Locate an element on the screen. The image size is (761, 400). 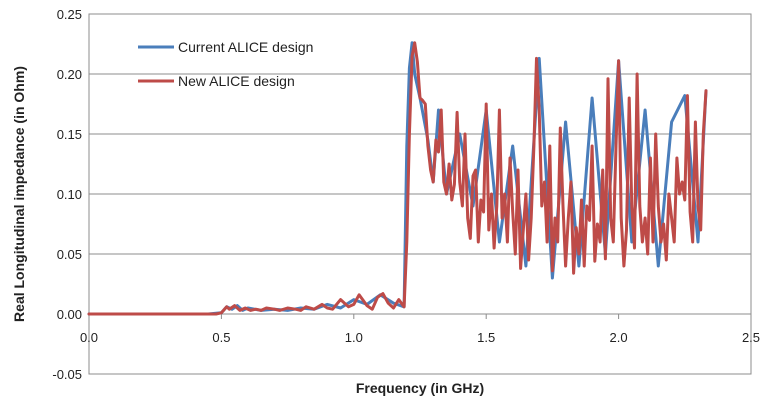
x-axis-title: Frequency (in GHz) is located at coordinates (420, 388).